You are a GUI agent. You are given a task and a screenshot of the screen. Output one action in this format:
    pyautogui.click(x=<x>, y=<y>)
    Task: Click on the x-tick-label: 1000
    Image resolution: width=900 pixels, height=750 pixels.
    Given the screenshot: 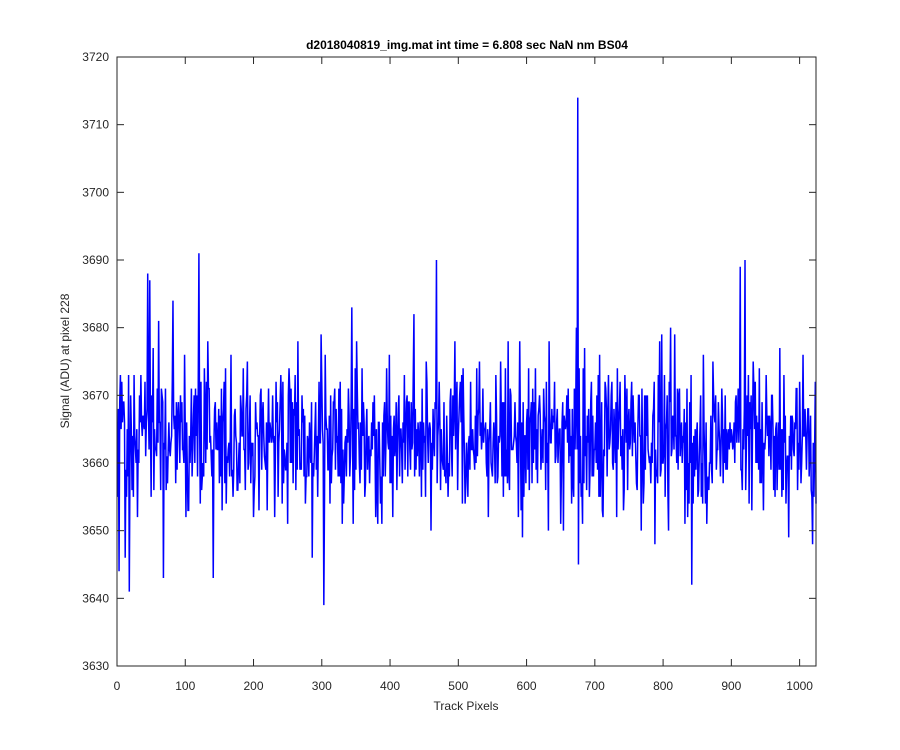 What is the action you would take?
    pyautogui.click(x=799, y=686)
    